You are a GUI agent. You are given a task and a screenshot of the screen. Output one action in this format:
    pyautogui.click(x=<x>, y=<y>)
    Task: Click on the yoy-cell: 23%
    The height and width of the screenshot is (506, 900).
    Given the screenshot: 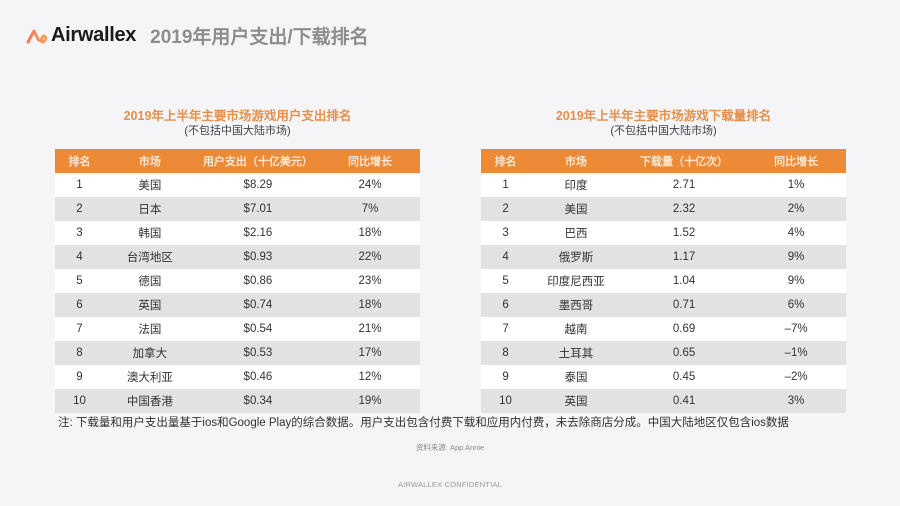 What is the action you would take?
    pyautogui.click(x=370, y=281)
    